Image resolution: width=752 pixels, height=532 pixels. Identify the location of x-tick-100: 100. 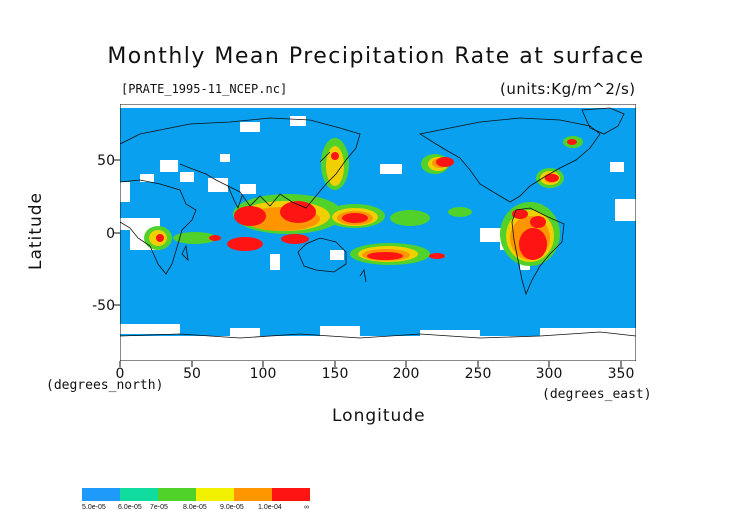
(263, 374).